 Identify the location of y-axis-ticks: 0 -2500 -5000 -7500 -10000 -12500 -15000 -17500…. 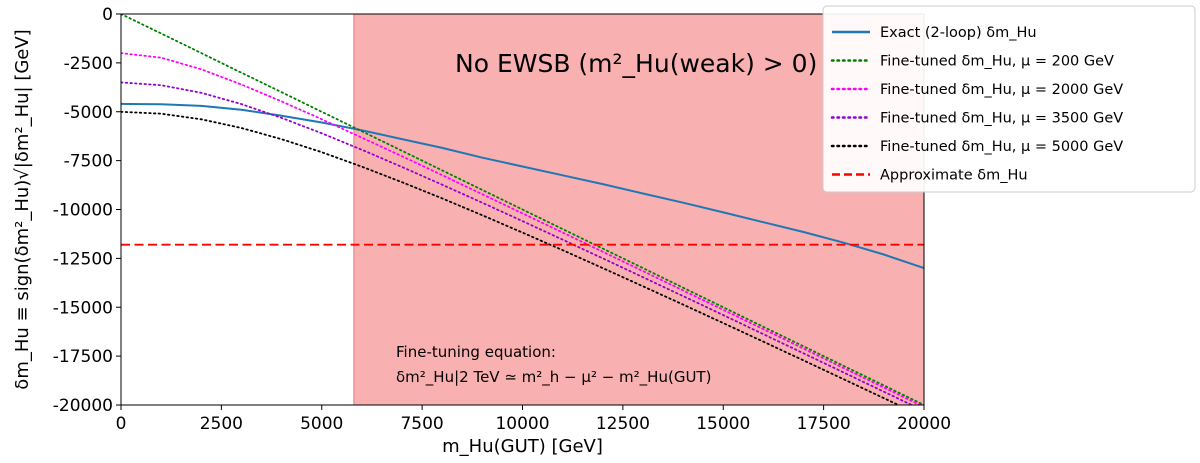
(87, 210).